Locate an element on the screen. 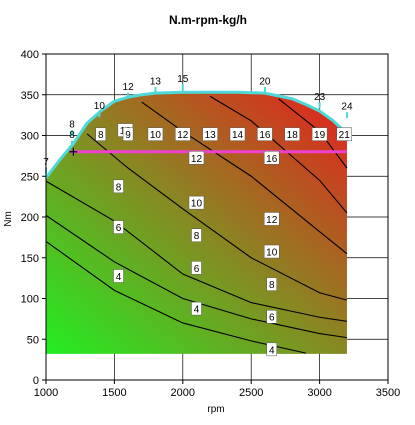 Image resolution: width=415 pixels, height=425 pixels. x-tick-label: 1000 is located at coordinates (46, 393).